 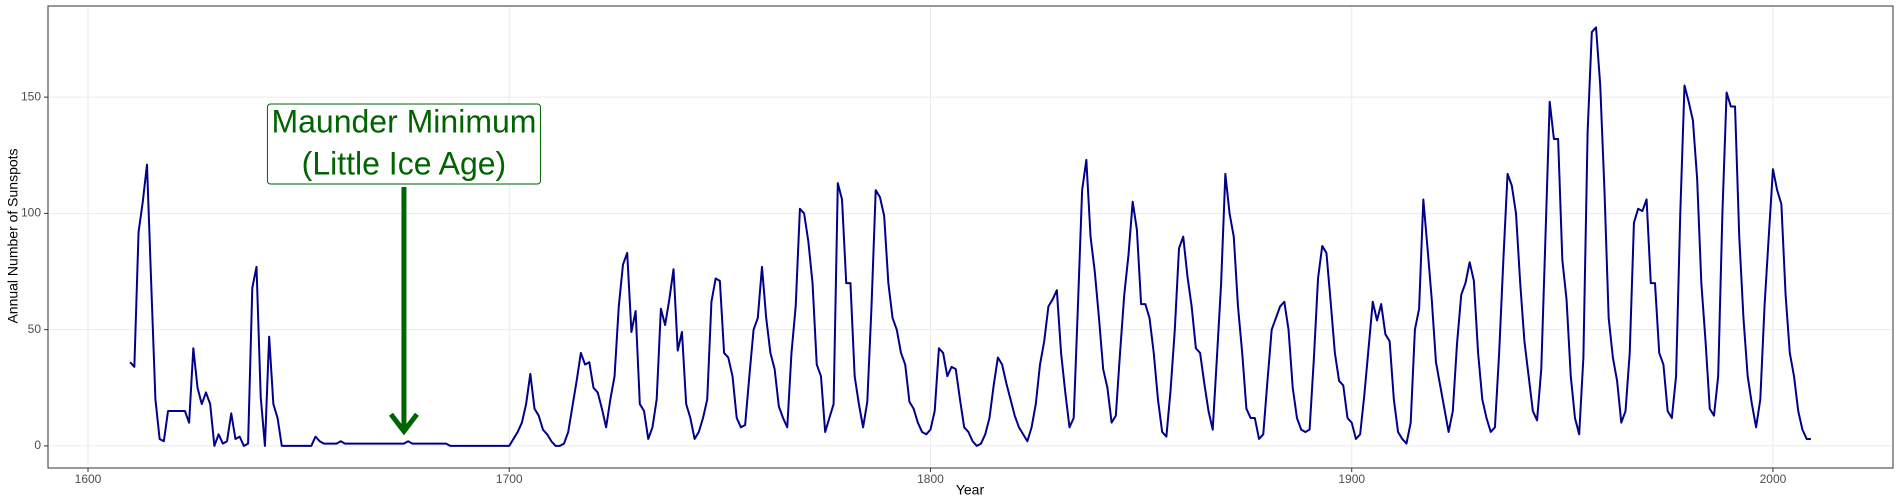 I want to click on x-tick-label: 1800, so click(x=930, y=479).